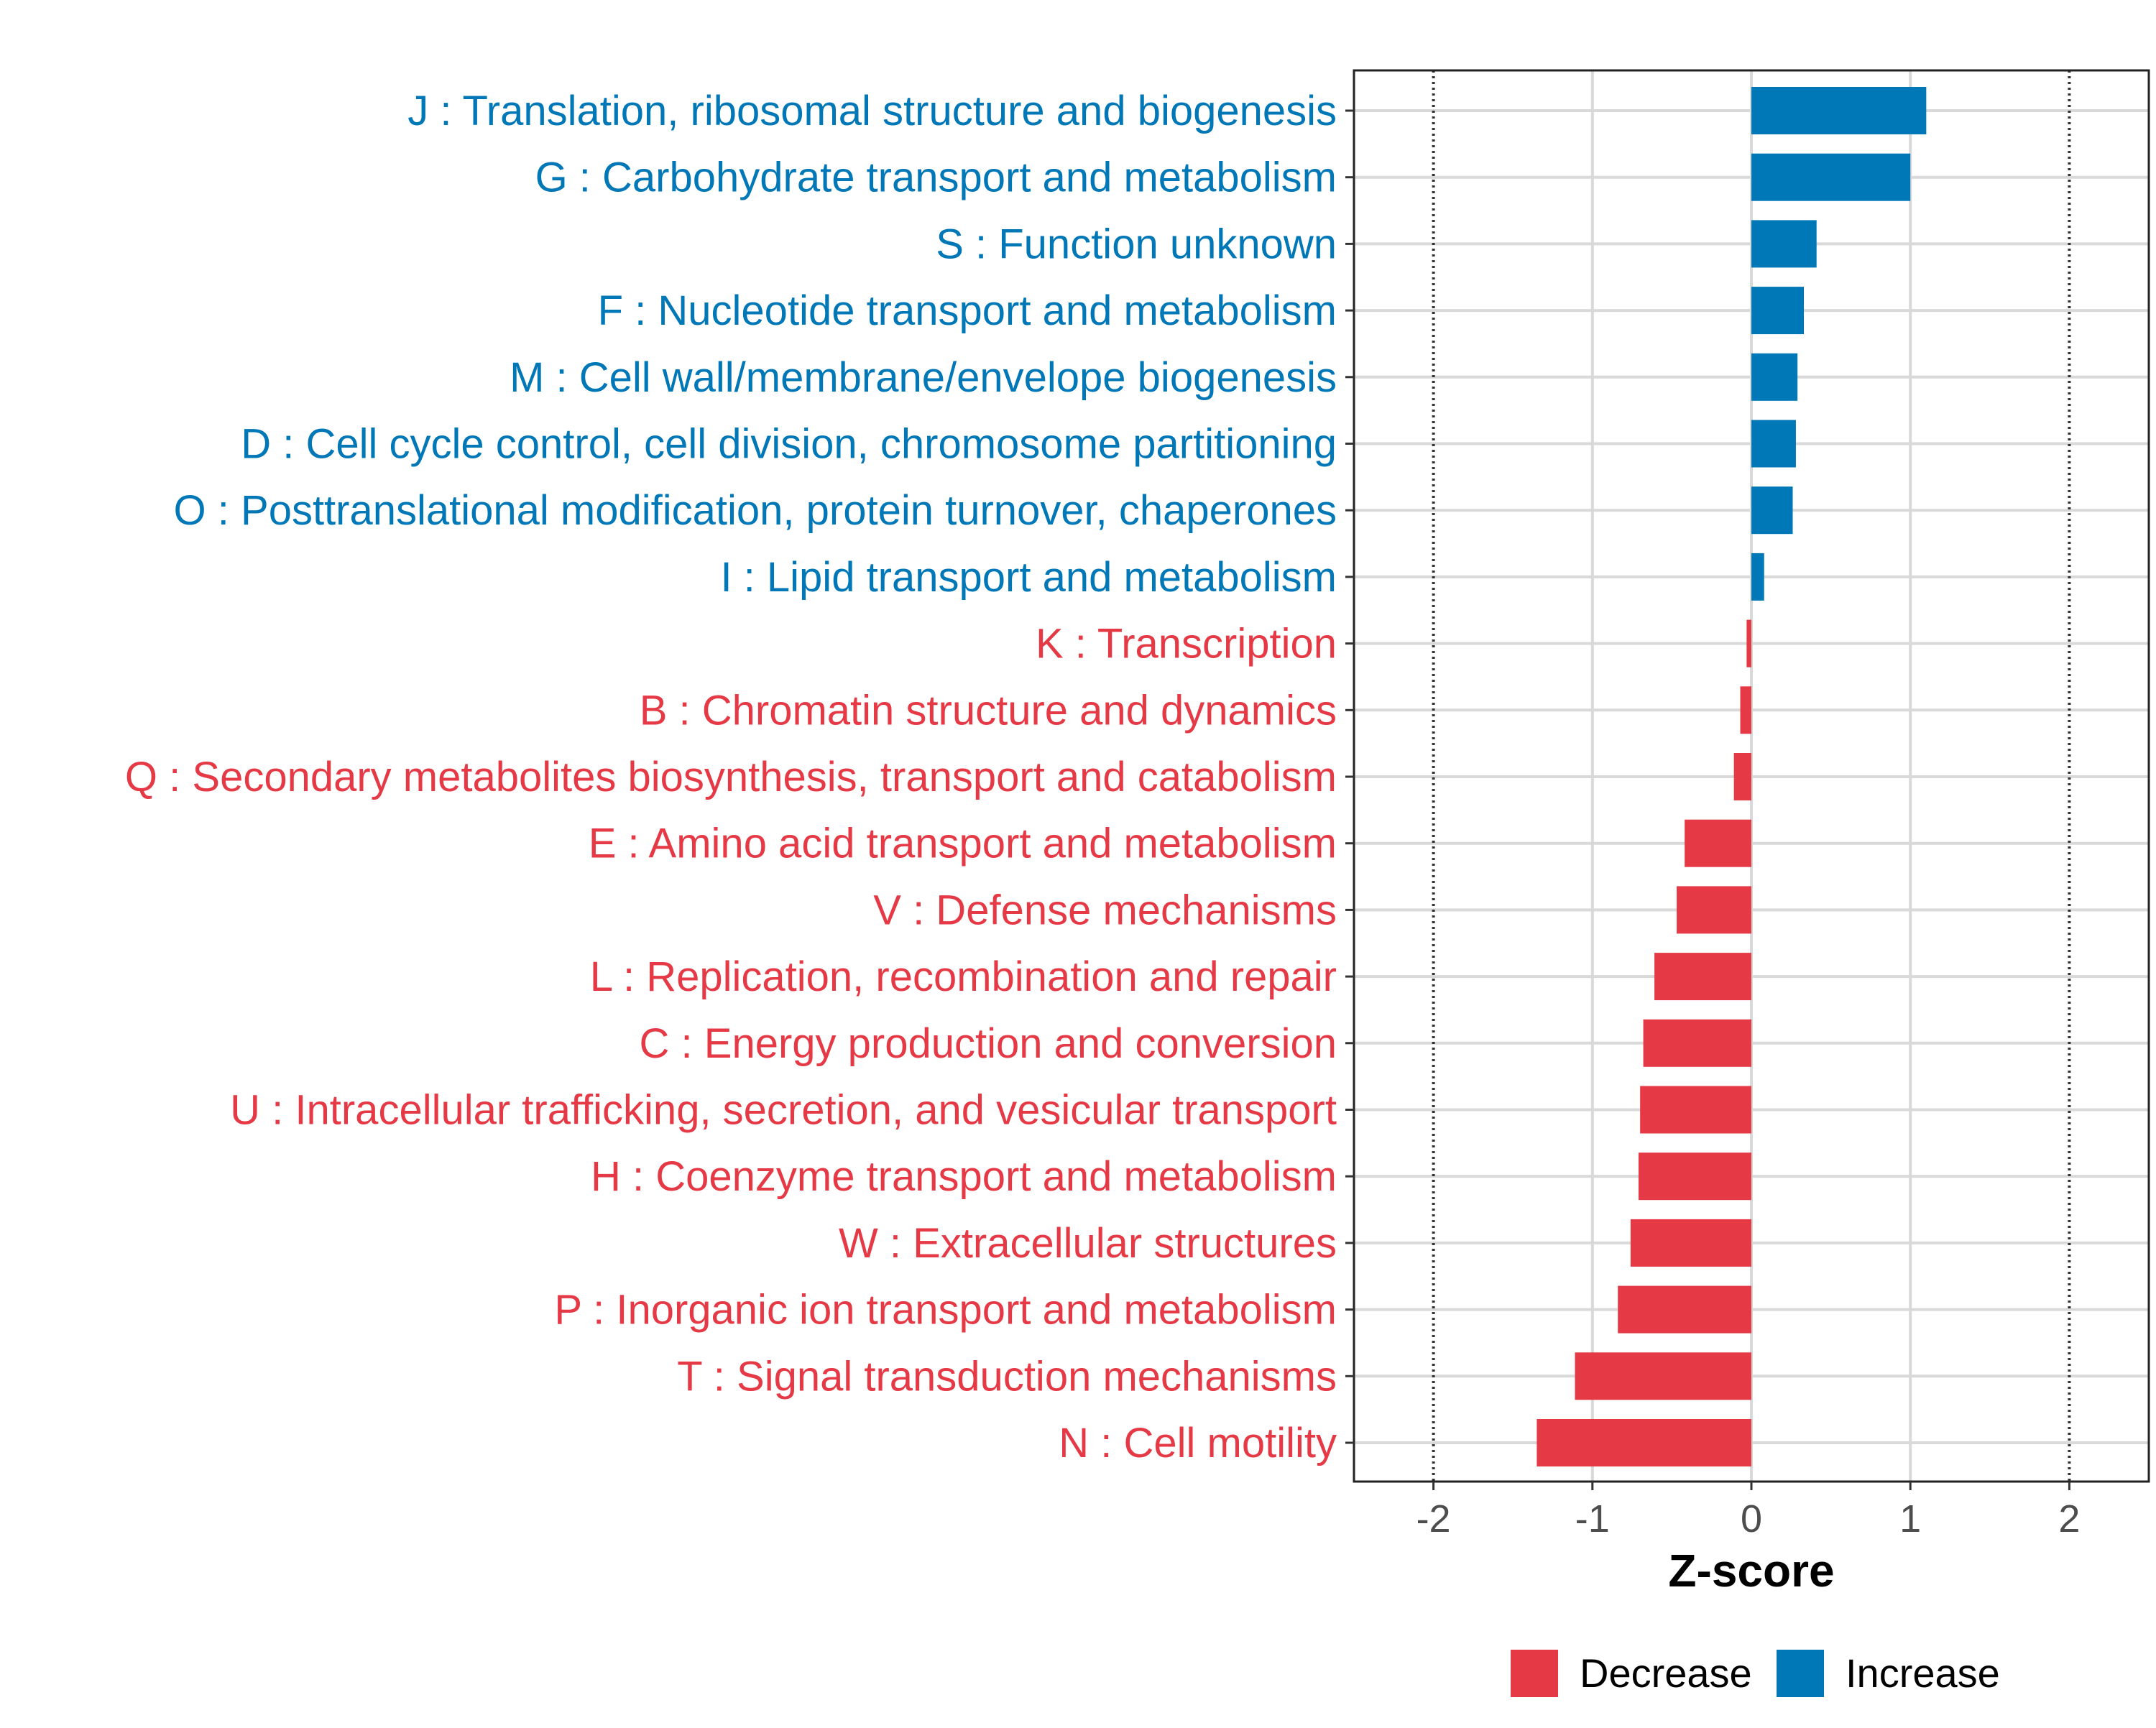  What do you see at coordinates (1910, 1519) in the screenshot?
I see `x-tick-label: 1` at bounding box center [1910, 1519].